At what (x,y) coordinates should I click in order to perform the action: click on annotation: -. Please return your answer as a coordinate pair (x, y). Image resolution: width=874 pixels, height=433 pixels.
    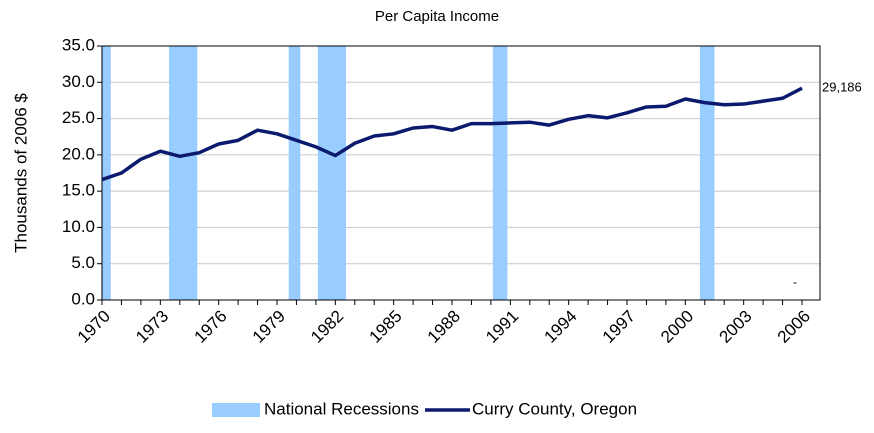
    Looking at the image, I should click on (795, 282).